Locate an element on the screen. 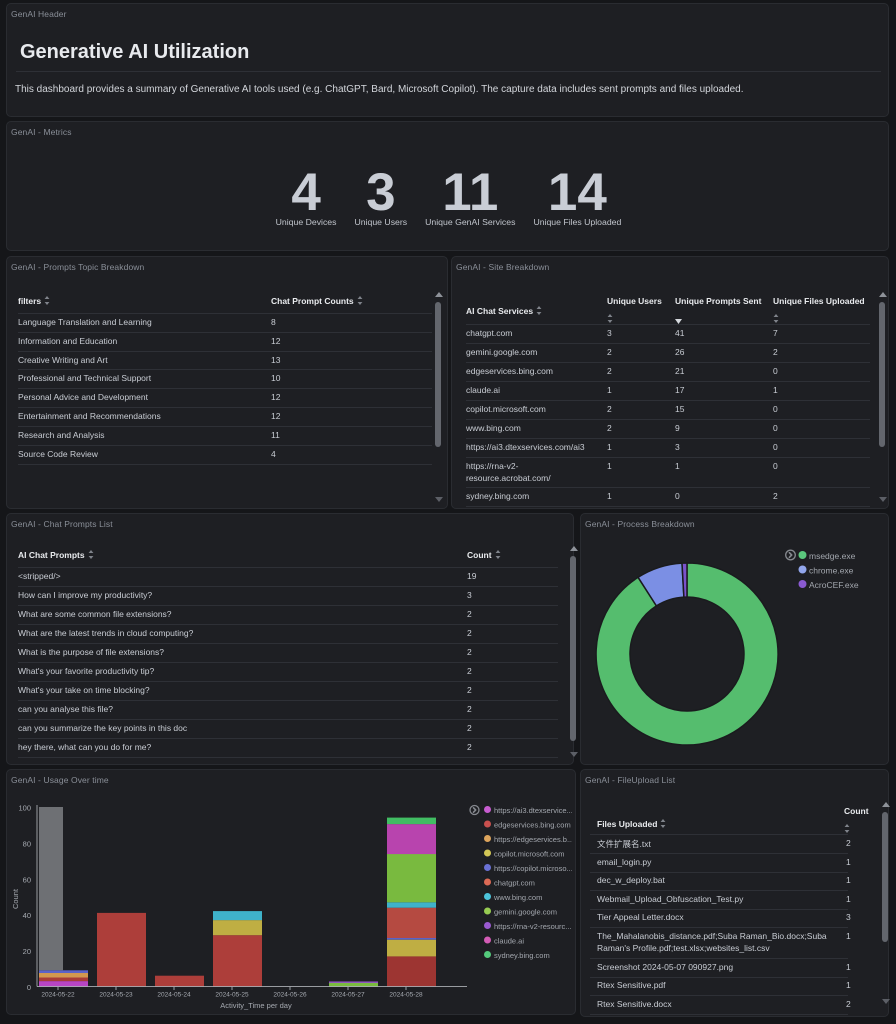  svg-text: 0 is located at coordinates (29, 987).